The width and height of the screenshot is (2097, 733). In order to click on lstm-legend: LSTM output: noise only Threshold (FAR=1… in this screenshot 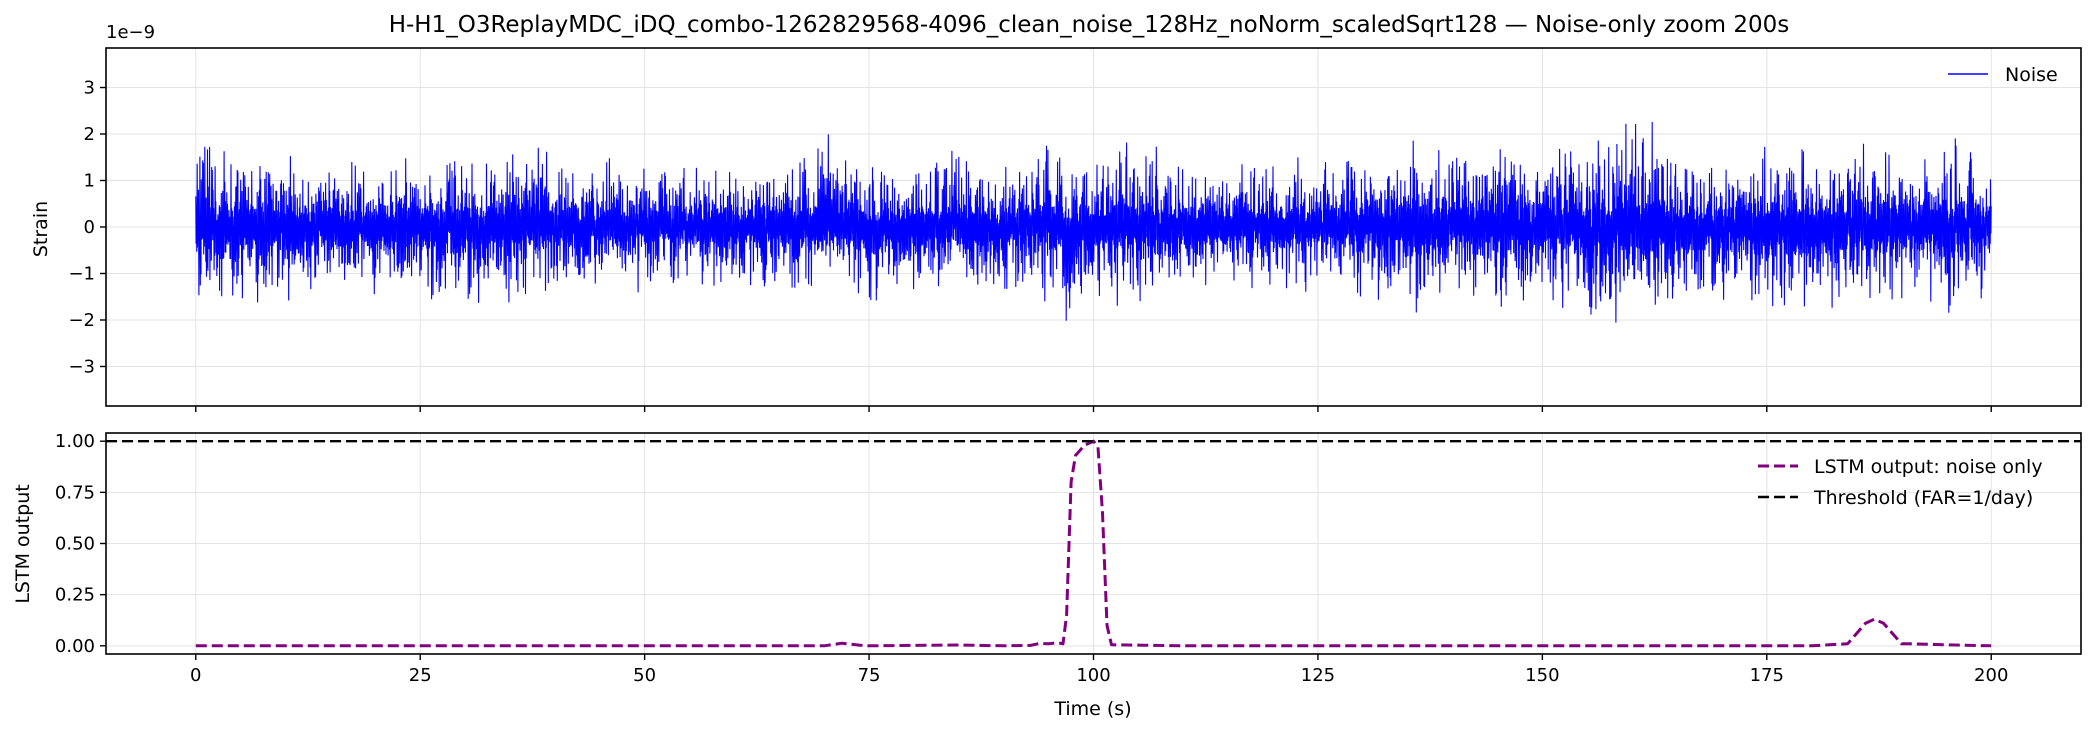, I will do `click(1900, 482)`.